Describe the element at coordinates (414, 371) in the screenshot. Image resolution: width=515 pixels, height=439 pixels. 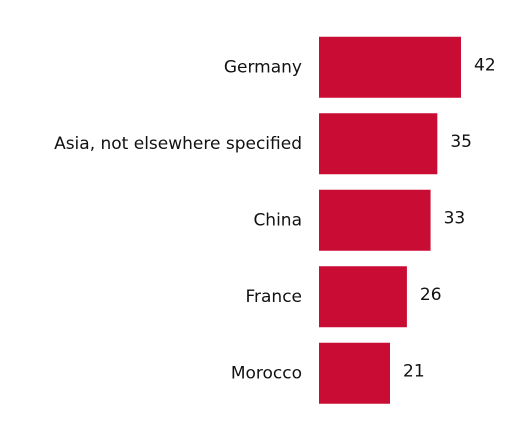
I see `value-label: 21` at that location.